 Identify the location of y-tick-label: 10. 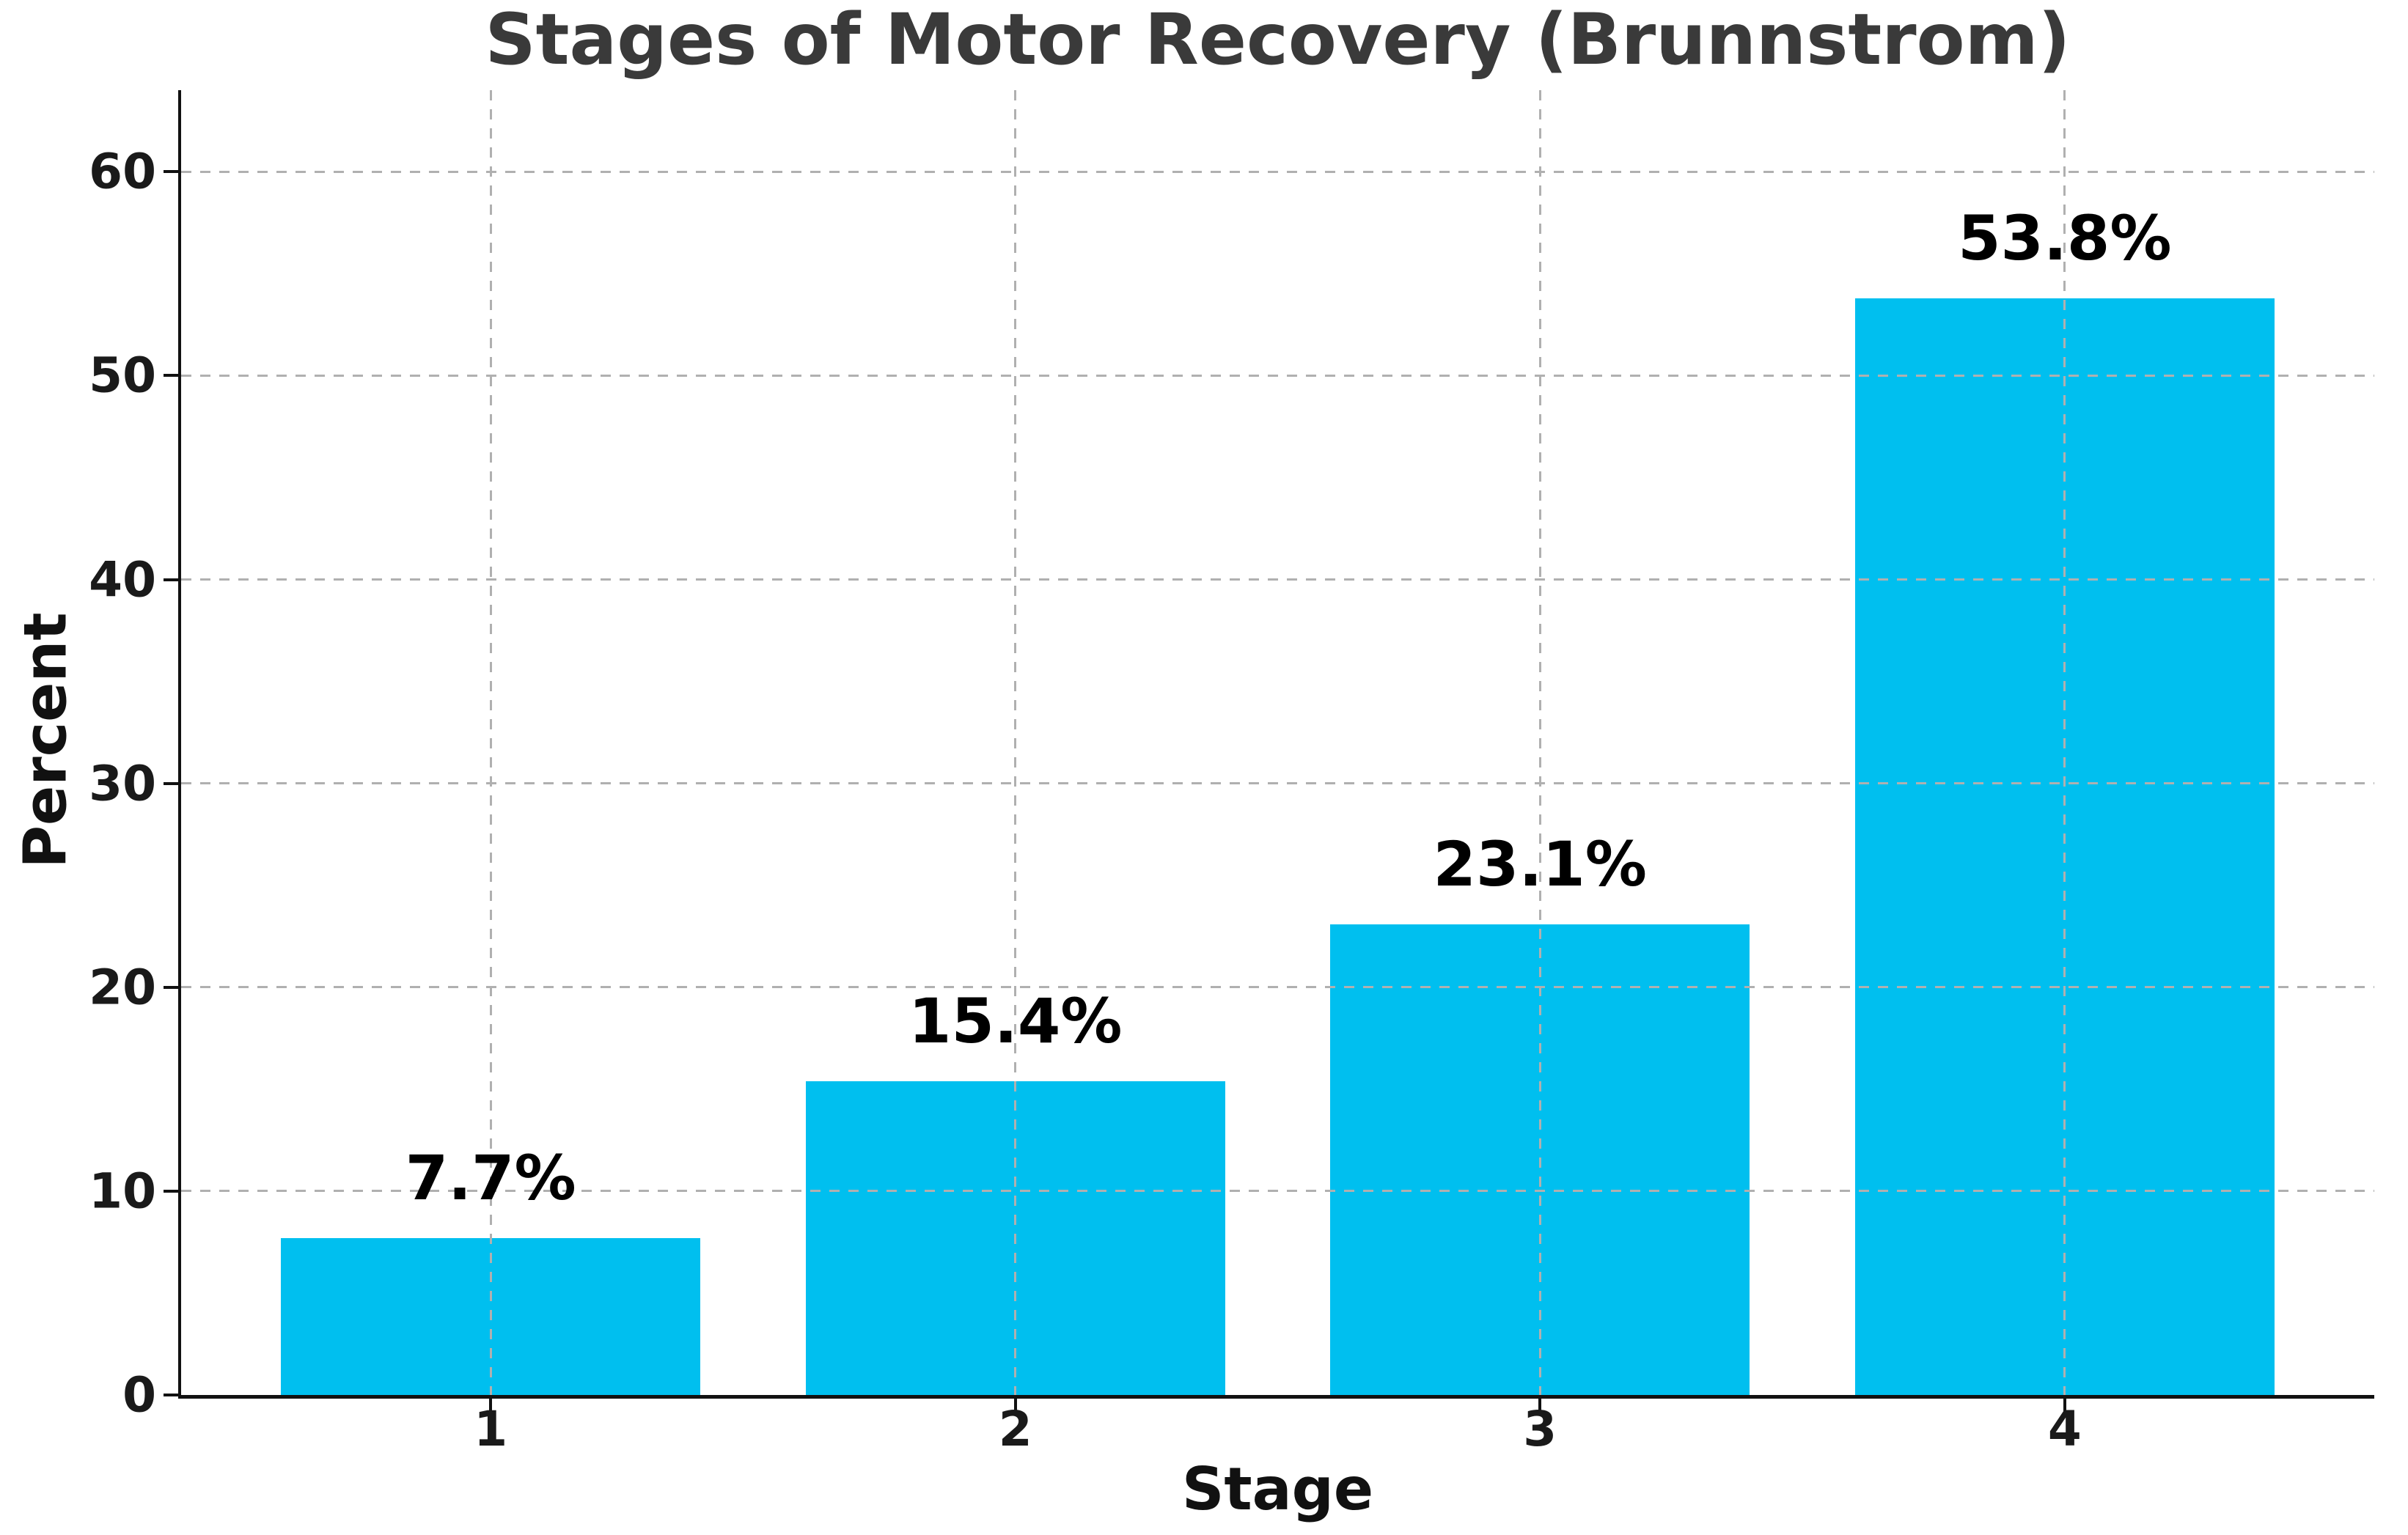
(123, 1191).